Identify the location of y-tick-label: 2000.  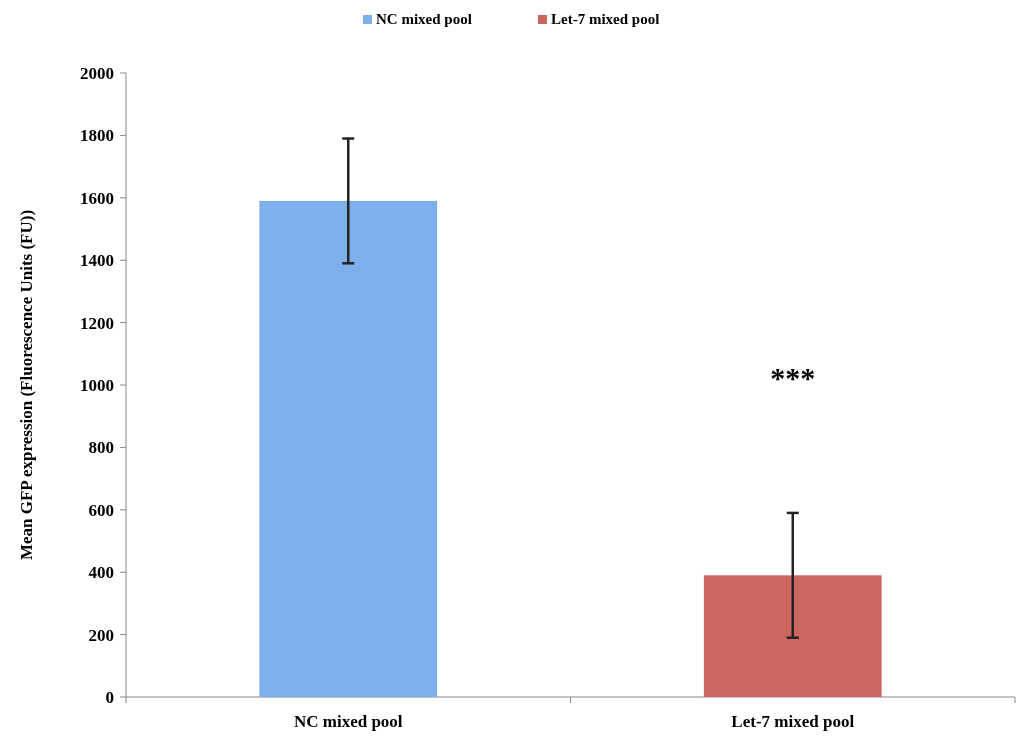
(97, 73).